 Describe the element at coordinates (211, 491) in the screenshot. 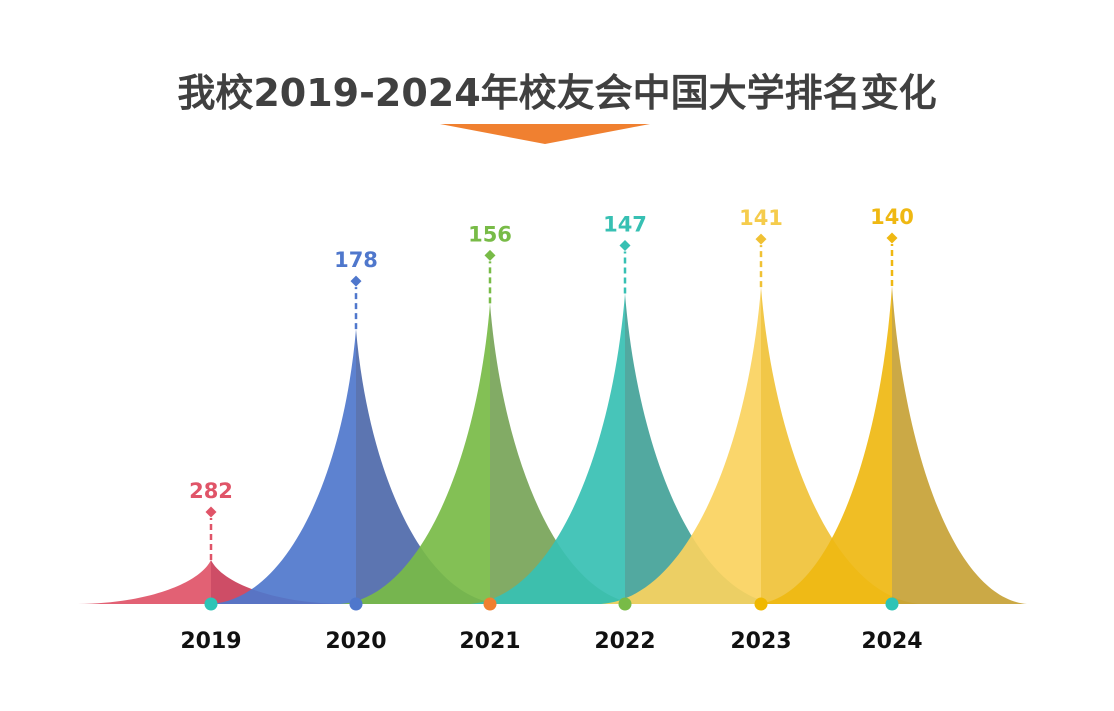

I see `value-label-2019: 282` at that location.